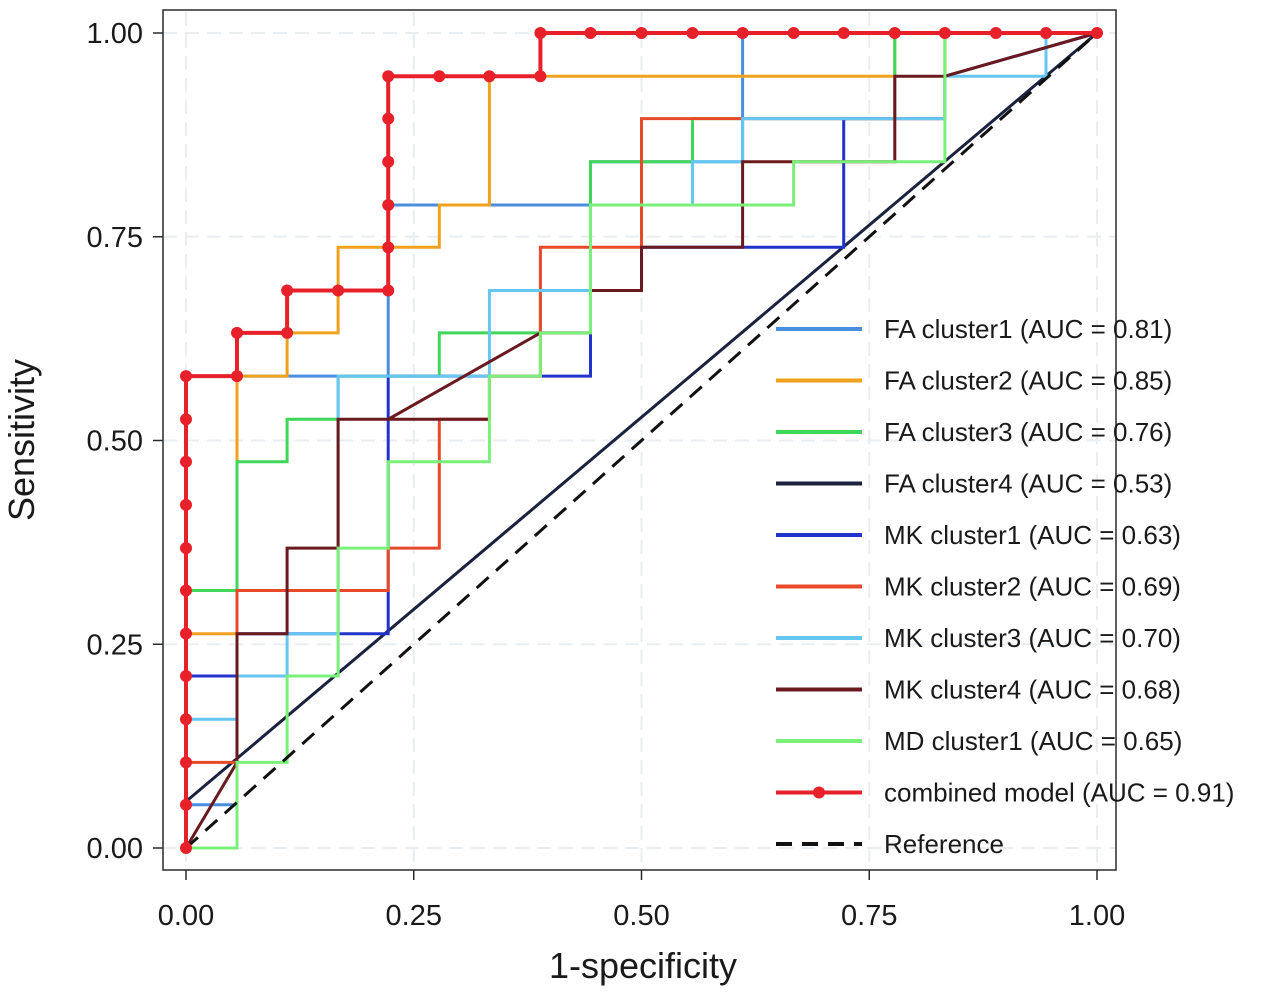 Image resolution: width=1280 pixels, height=995 pixels. What do you see at coordinates (115, 645) in the screenshot?
I see `y-tick-label-1: 0.25` at bounding box center [115, 645].